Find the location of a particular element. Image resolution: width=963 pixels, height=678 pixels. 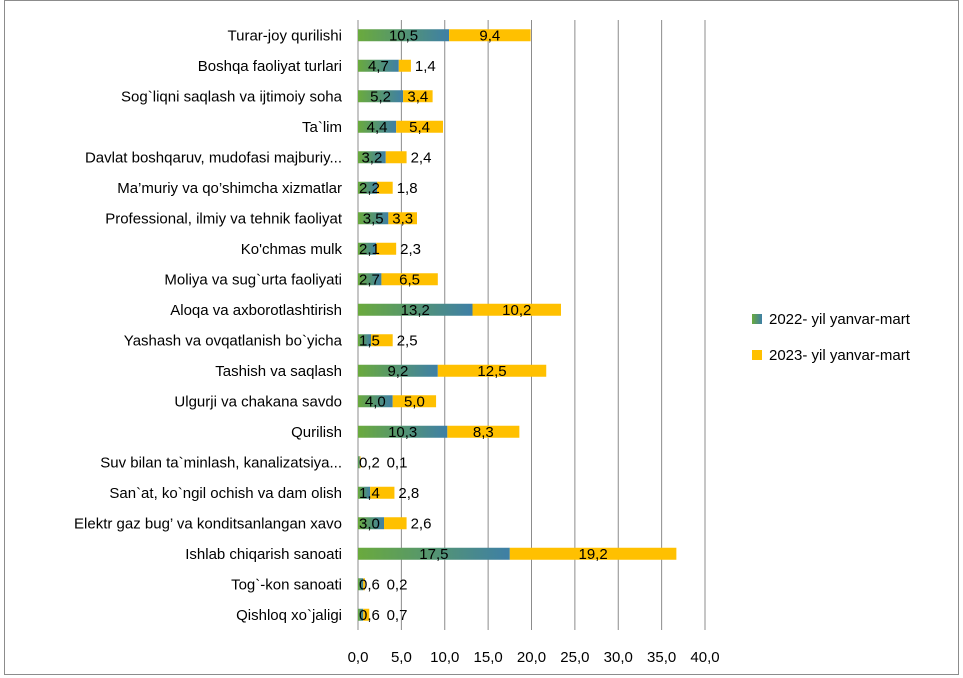

data-label-2023: 1,8 is located at coordinates (407, 188).